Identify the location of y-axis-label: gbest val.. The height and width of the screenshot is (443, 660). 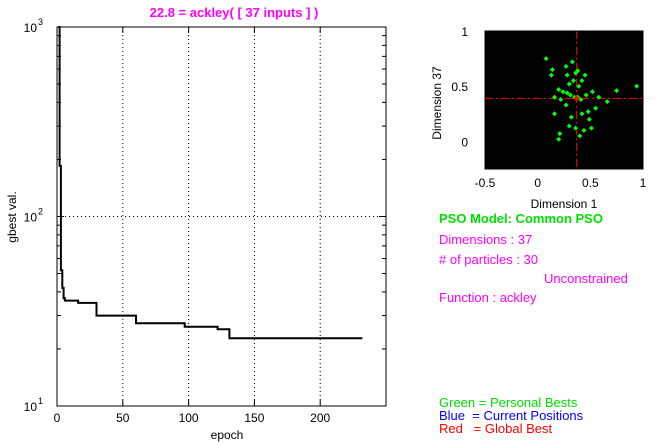
(12, 216).